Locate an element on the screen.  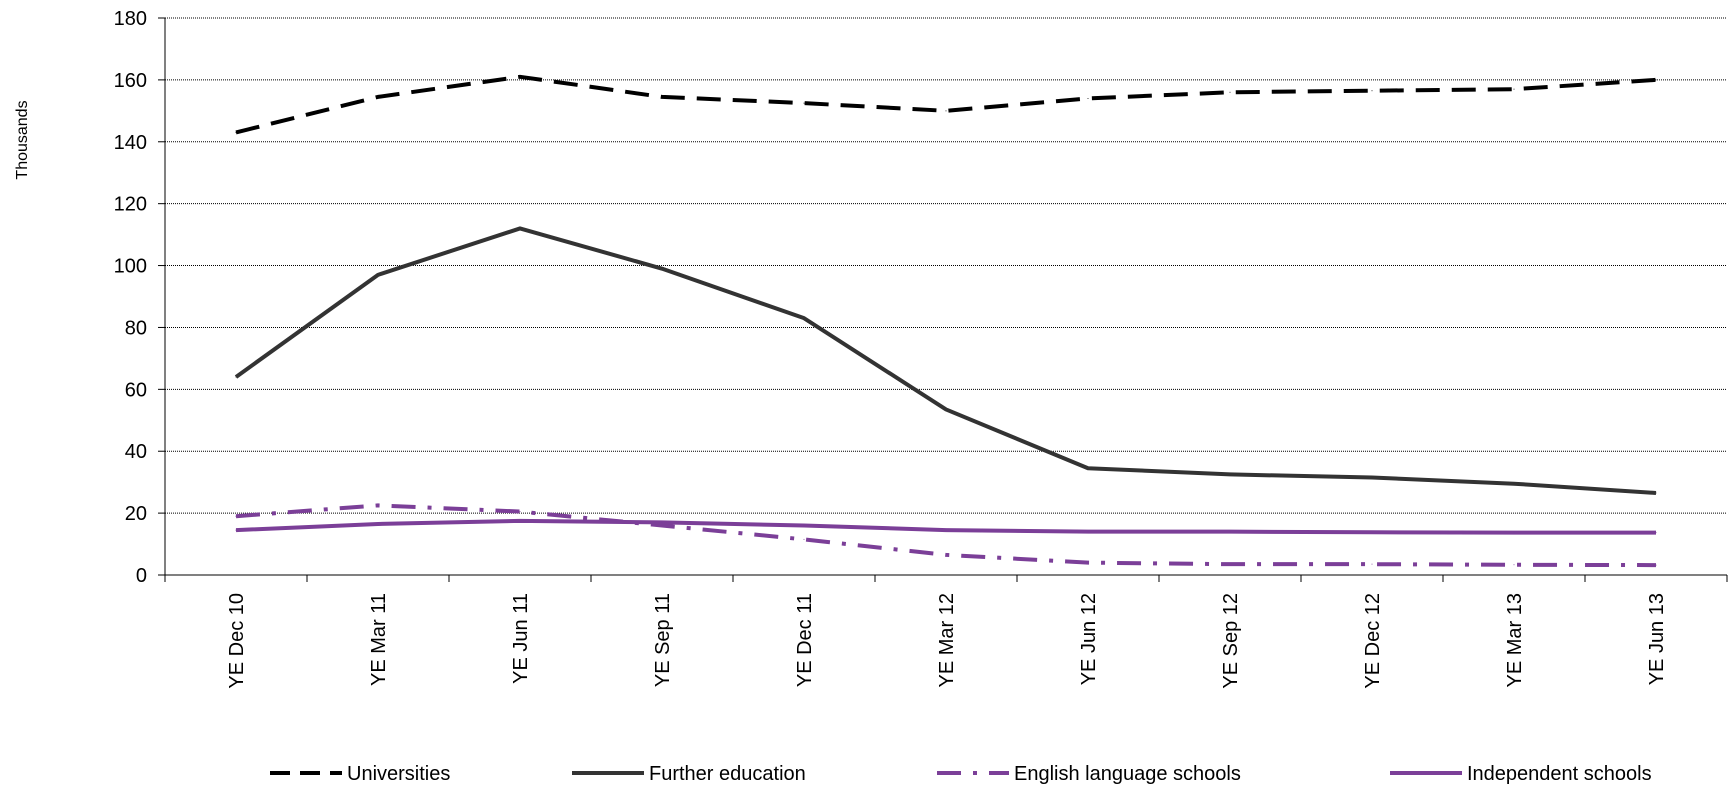
y-tick-label: 180 is located at coordinates (130, 19).